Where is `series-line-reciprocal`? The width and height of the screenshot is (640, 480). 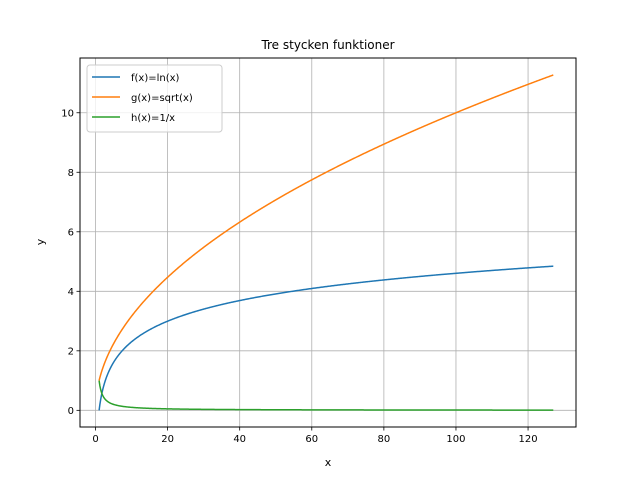 series-line-reciprocal is located at coordinates (326, 395).